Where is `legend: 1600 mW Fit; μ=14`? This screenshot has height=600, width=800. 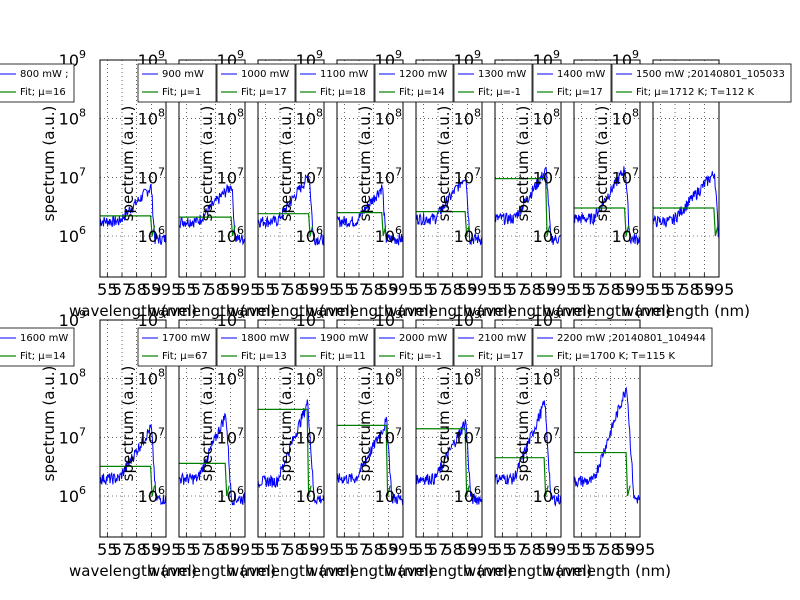
legend: 1600 mW Fit; μ=14 is located at coordinates (37, 347).